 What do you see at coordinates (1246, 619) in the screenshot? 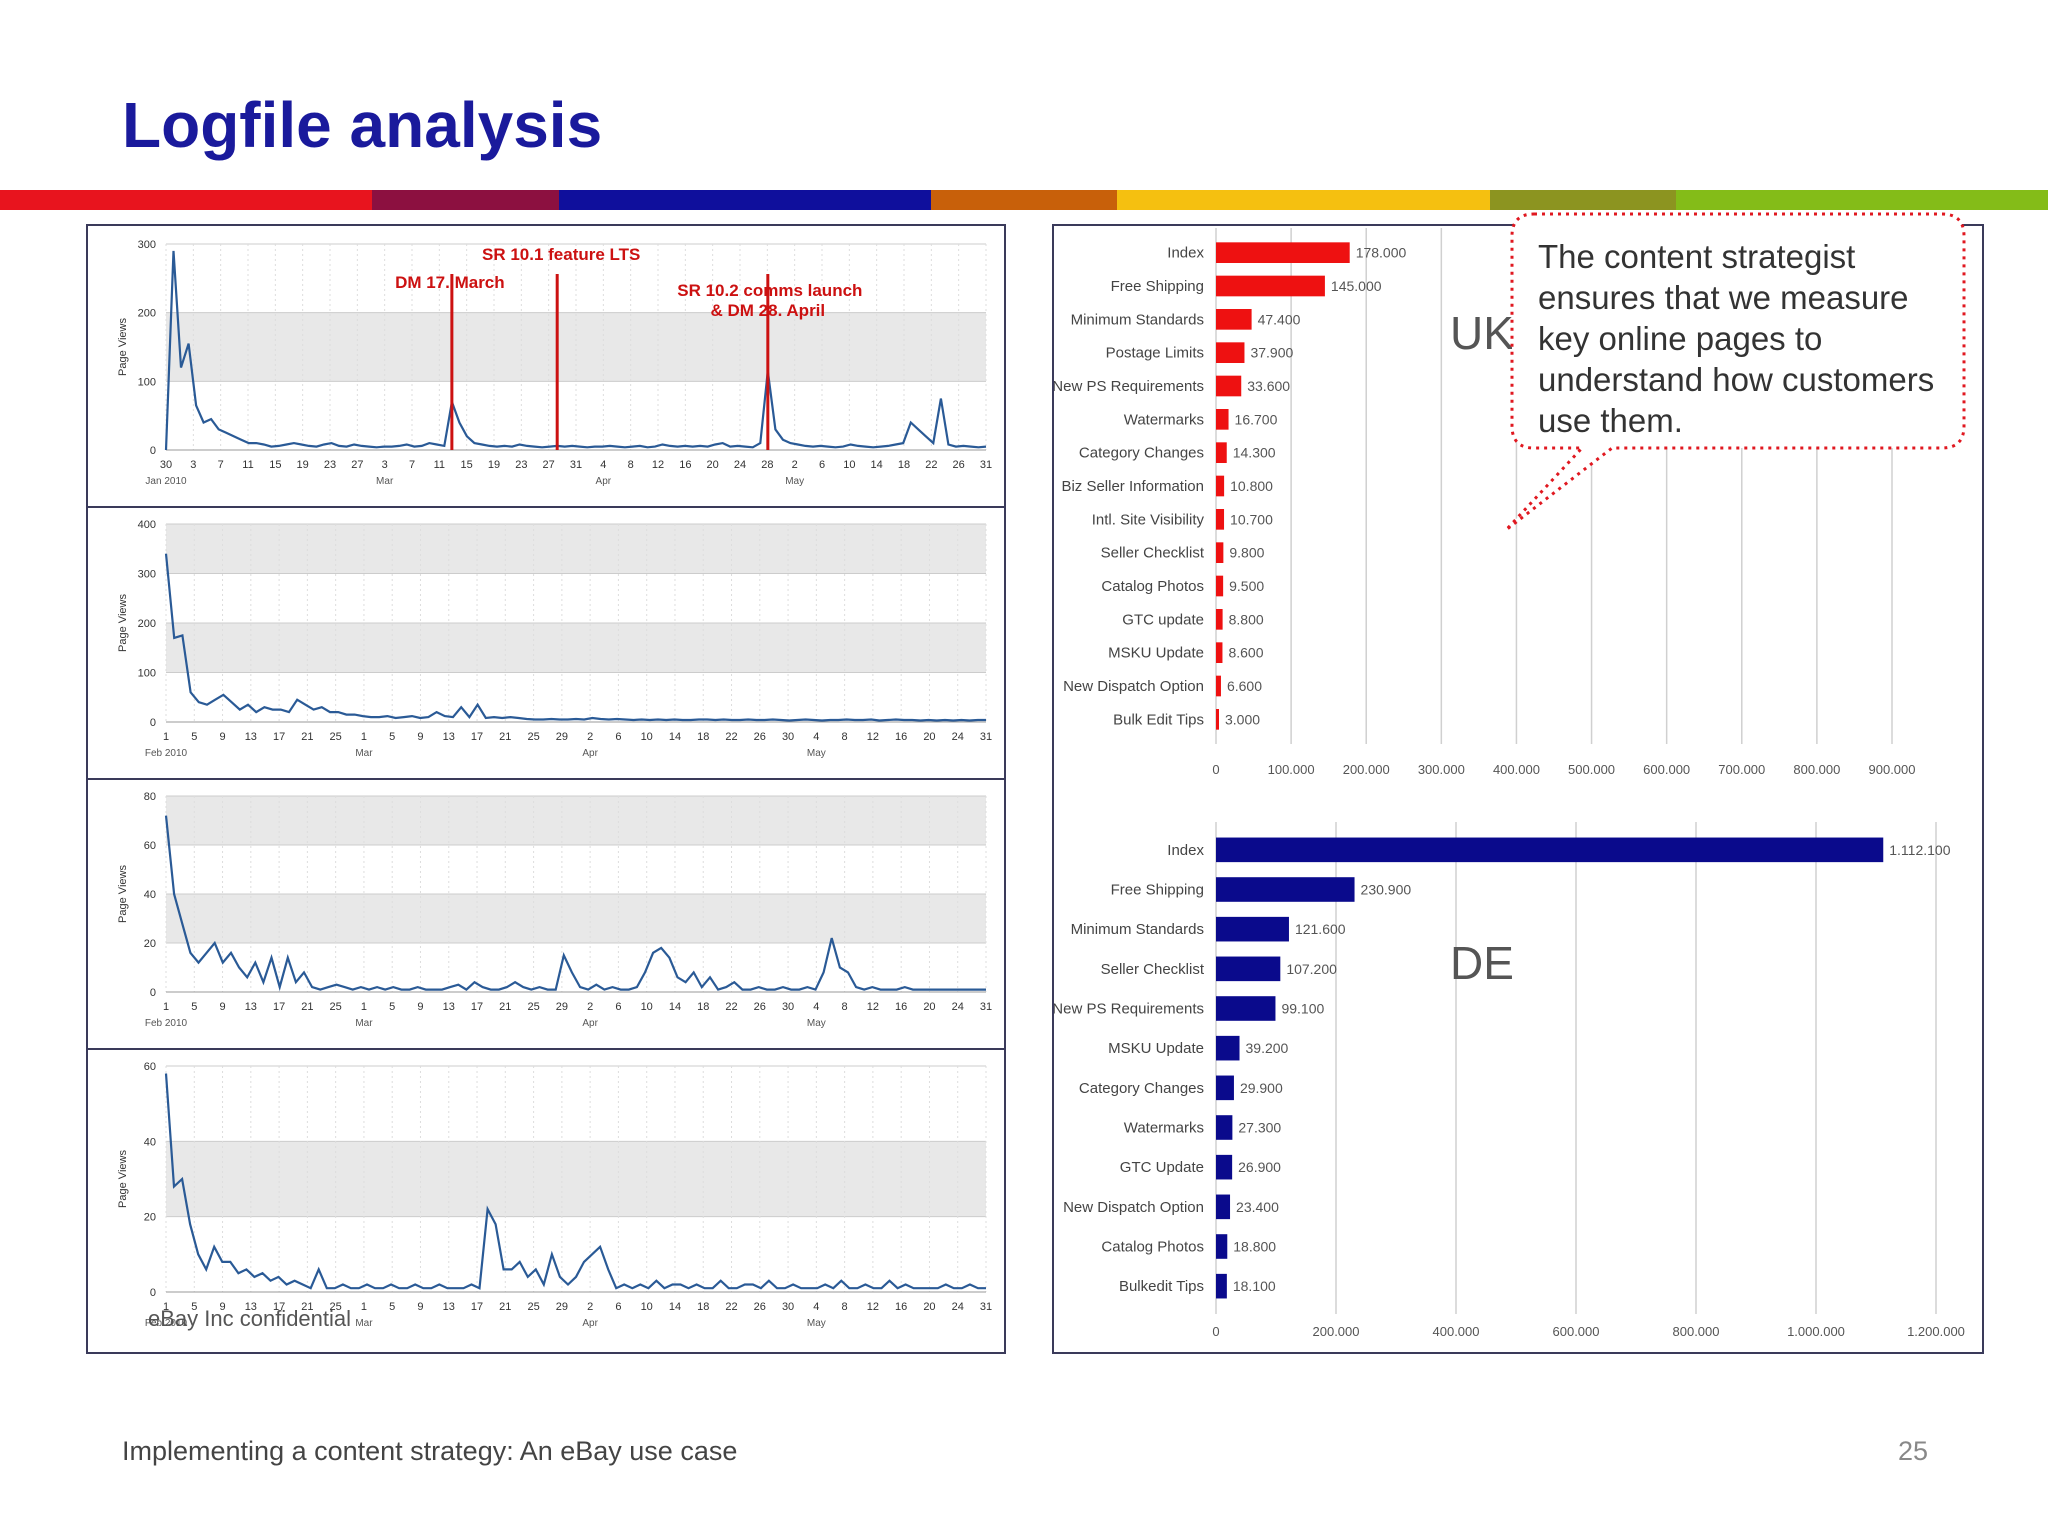
I see `value-label: 8.800` at bounding box center [1246, 619].